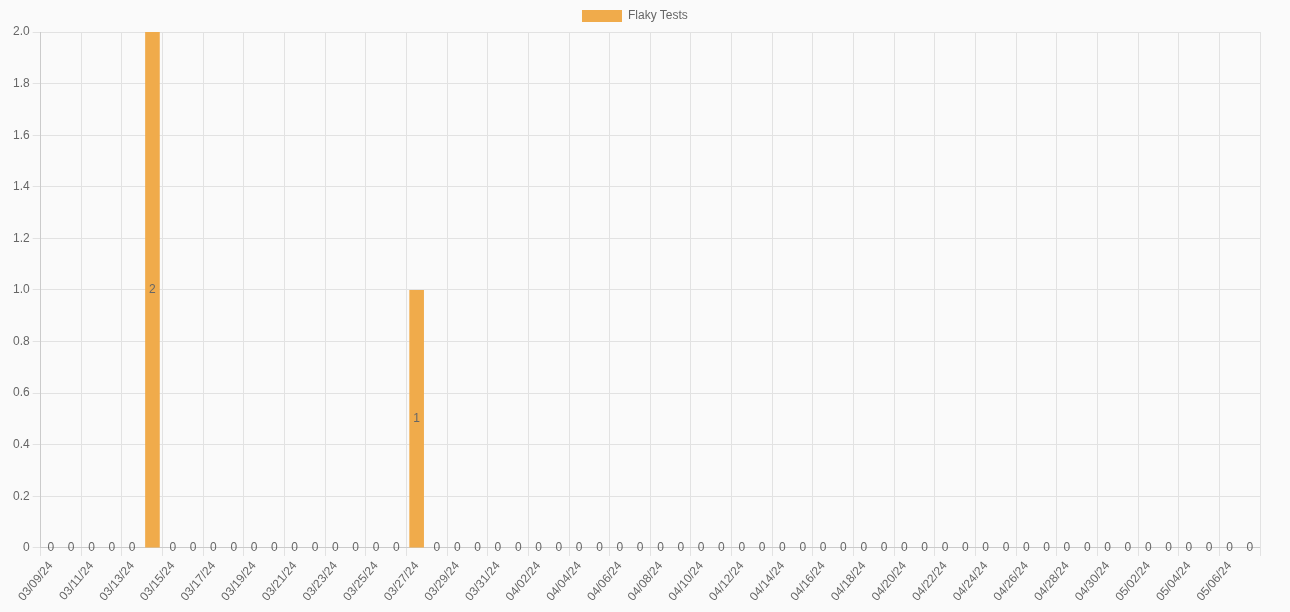 The image size is (1290, 612). I want to click on y-tick-label: 0, so click(26, 547).